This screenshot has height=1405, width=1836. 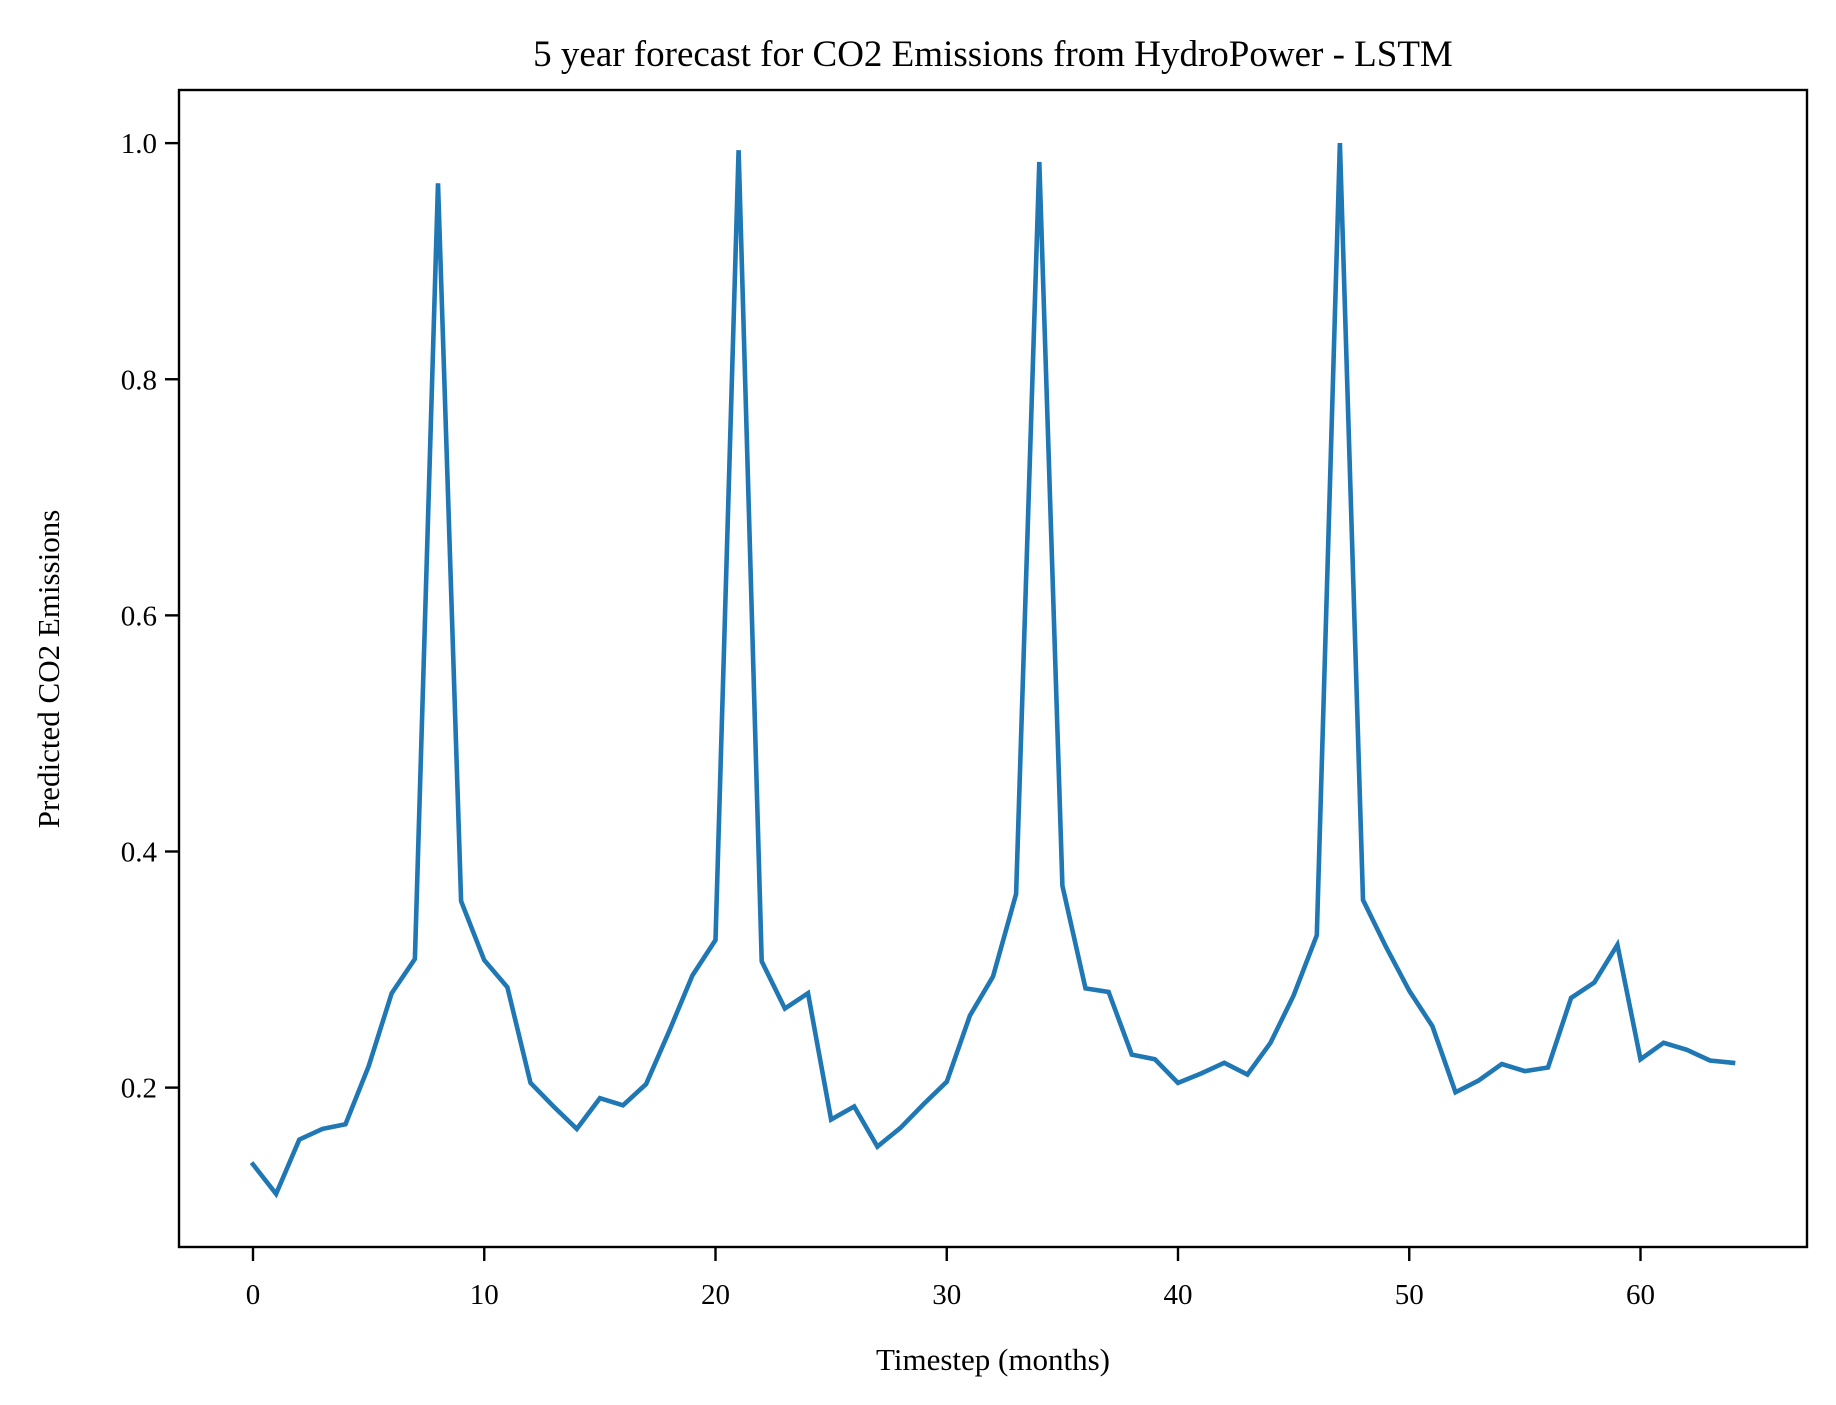 I want to click on x-tick-label: 20, so click(x=715, y=1295).